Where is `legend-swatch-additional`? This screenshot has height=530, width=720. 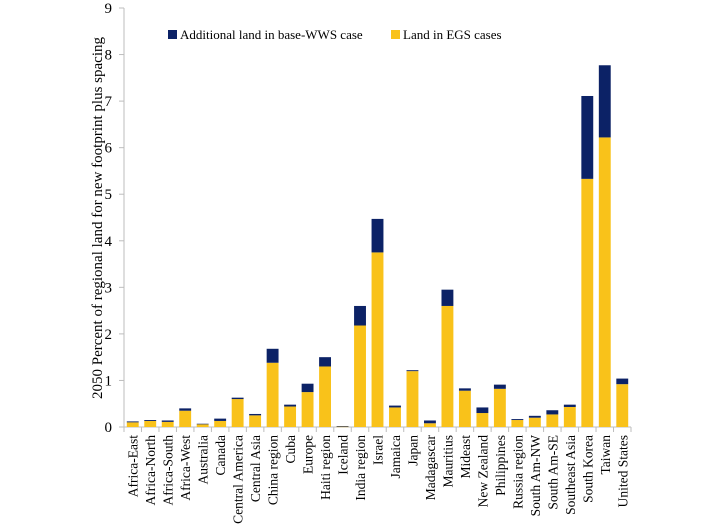 legend-swatch-additional is located at coordinates (172, 34).